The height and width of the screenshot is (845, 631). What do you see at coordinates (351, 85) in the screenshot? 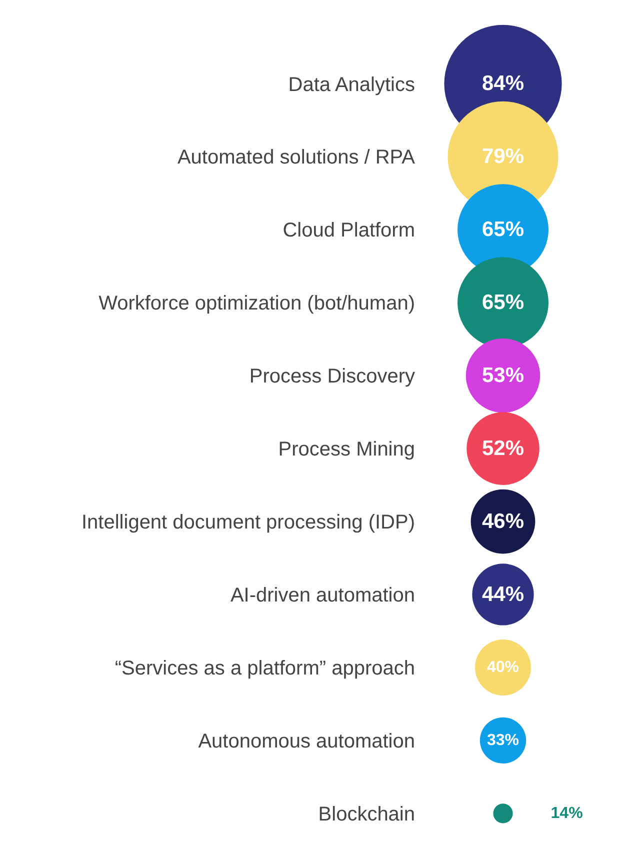
I see `category-label: Data Analytics` at bounding box center [351, 85].